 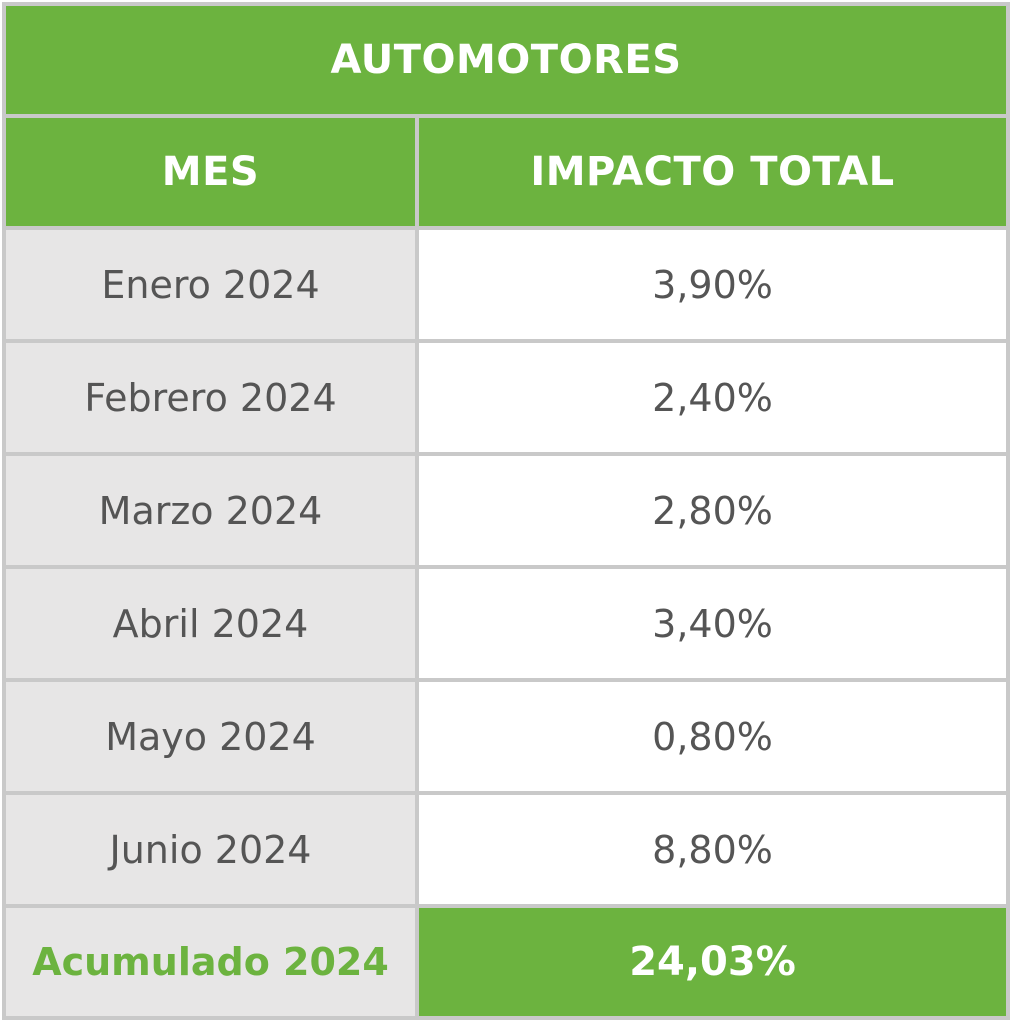 I want to click on table-title: AUTOMOTORES, so click(x=506, y=60).